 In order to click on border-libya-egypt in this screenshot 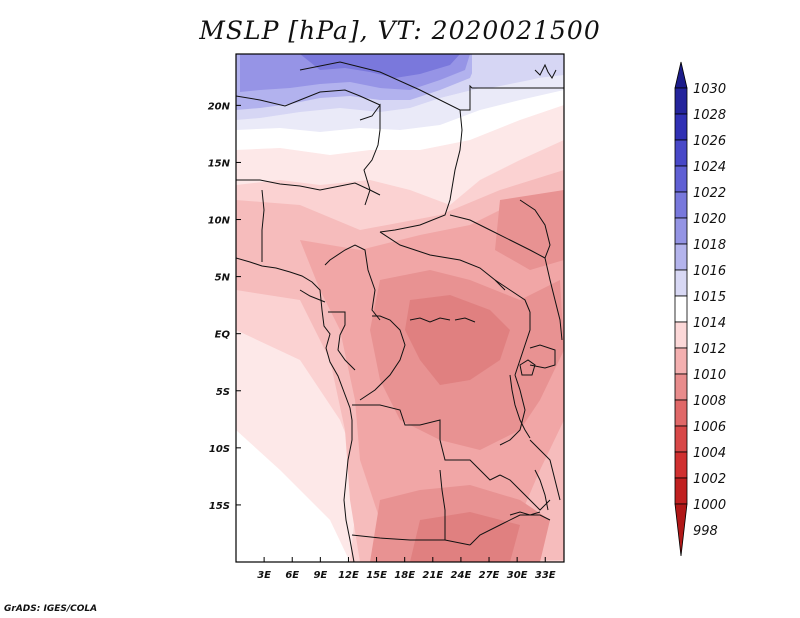, I will do `click(431, 86)`.